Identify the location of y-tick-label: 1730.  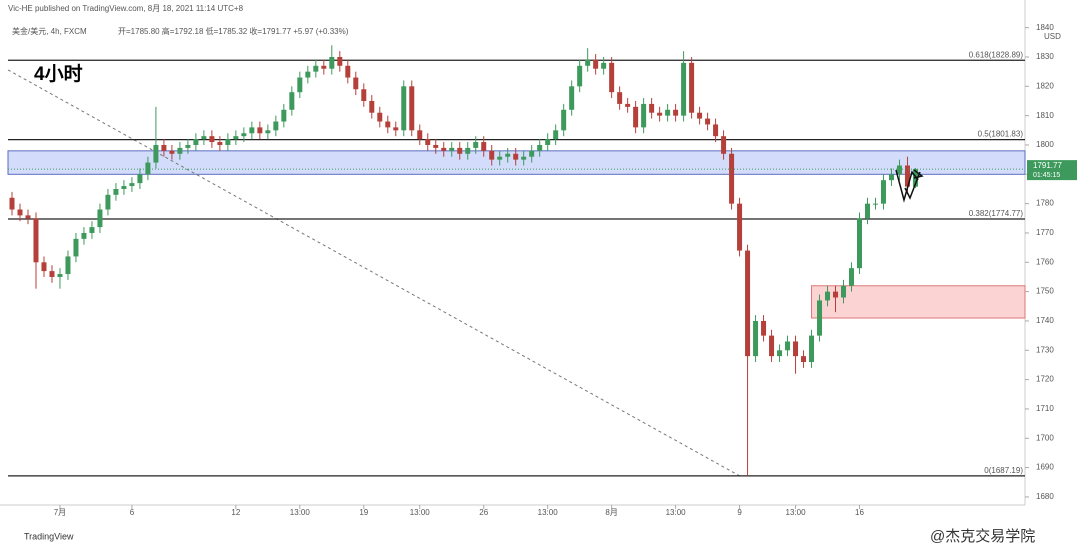
(1045, 349).